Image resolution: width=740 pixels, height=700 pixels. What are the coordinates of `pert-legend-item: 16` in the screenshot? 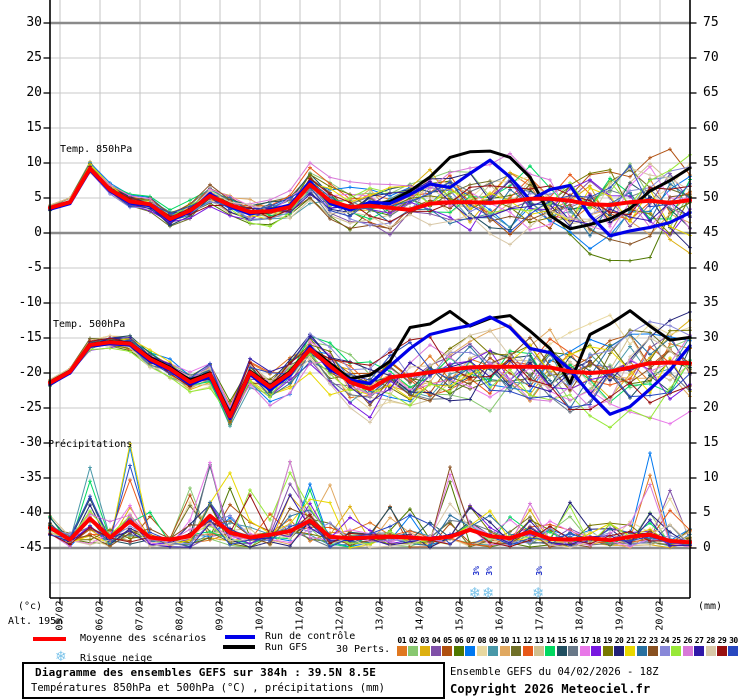 It's located at (573, 646).